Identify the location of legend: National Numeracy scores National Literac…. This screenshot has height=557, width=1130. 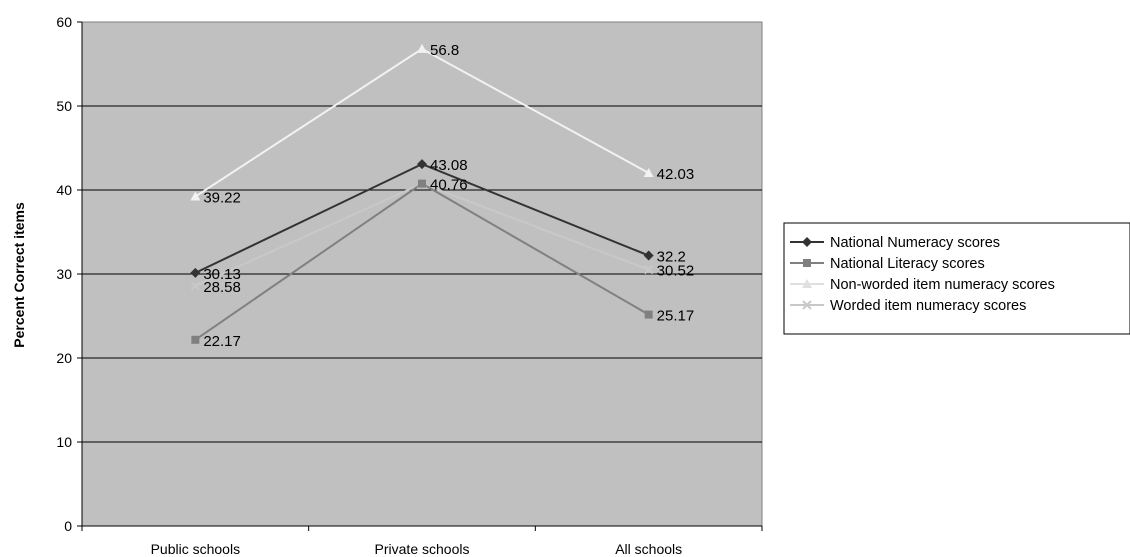
(956, 278).